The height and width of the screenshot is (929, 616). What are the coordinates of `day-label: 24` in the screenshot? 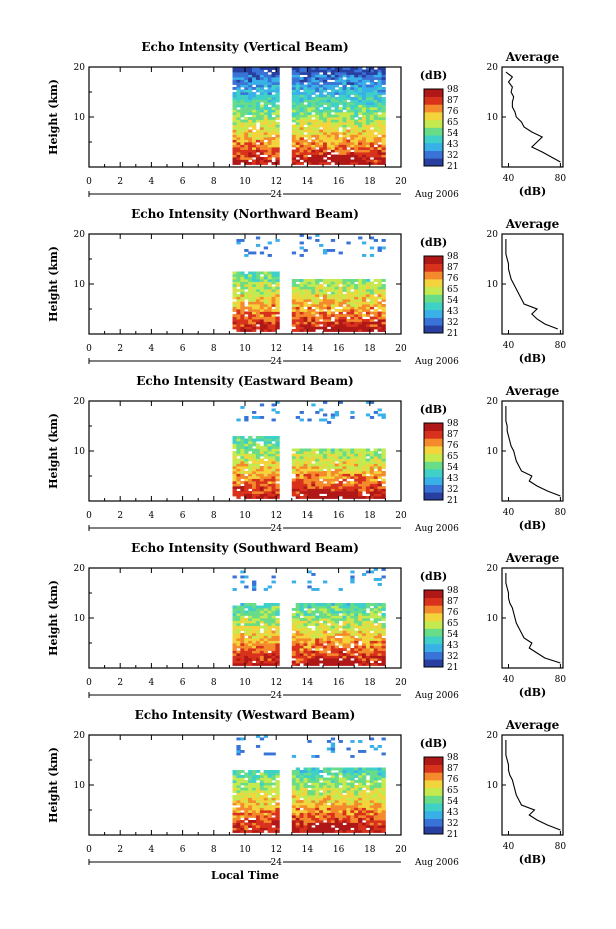 It's located at (276, 529).